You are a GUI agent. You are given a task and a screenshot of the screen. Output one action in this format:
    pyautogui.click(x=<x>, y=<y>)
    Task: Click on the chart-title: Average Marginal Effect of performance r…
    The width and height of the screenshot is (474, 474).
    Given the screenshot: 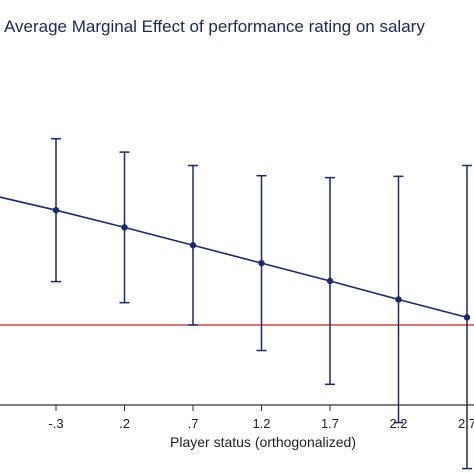 What is the action you would take?
    pyautogui.click(x=214, y=26)
    